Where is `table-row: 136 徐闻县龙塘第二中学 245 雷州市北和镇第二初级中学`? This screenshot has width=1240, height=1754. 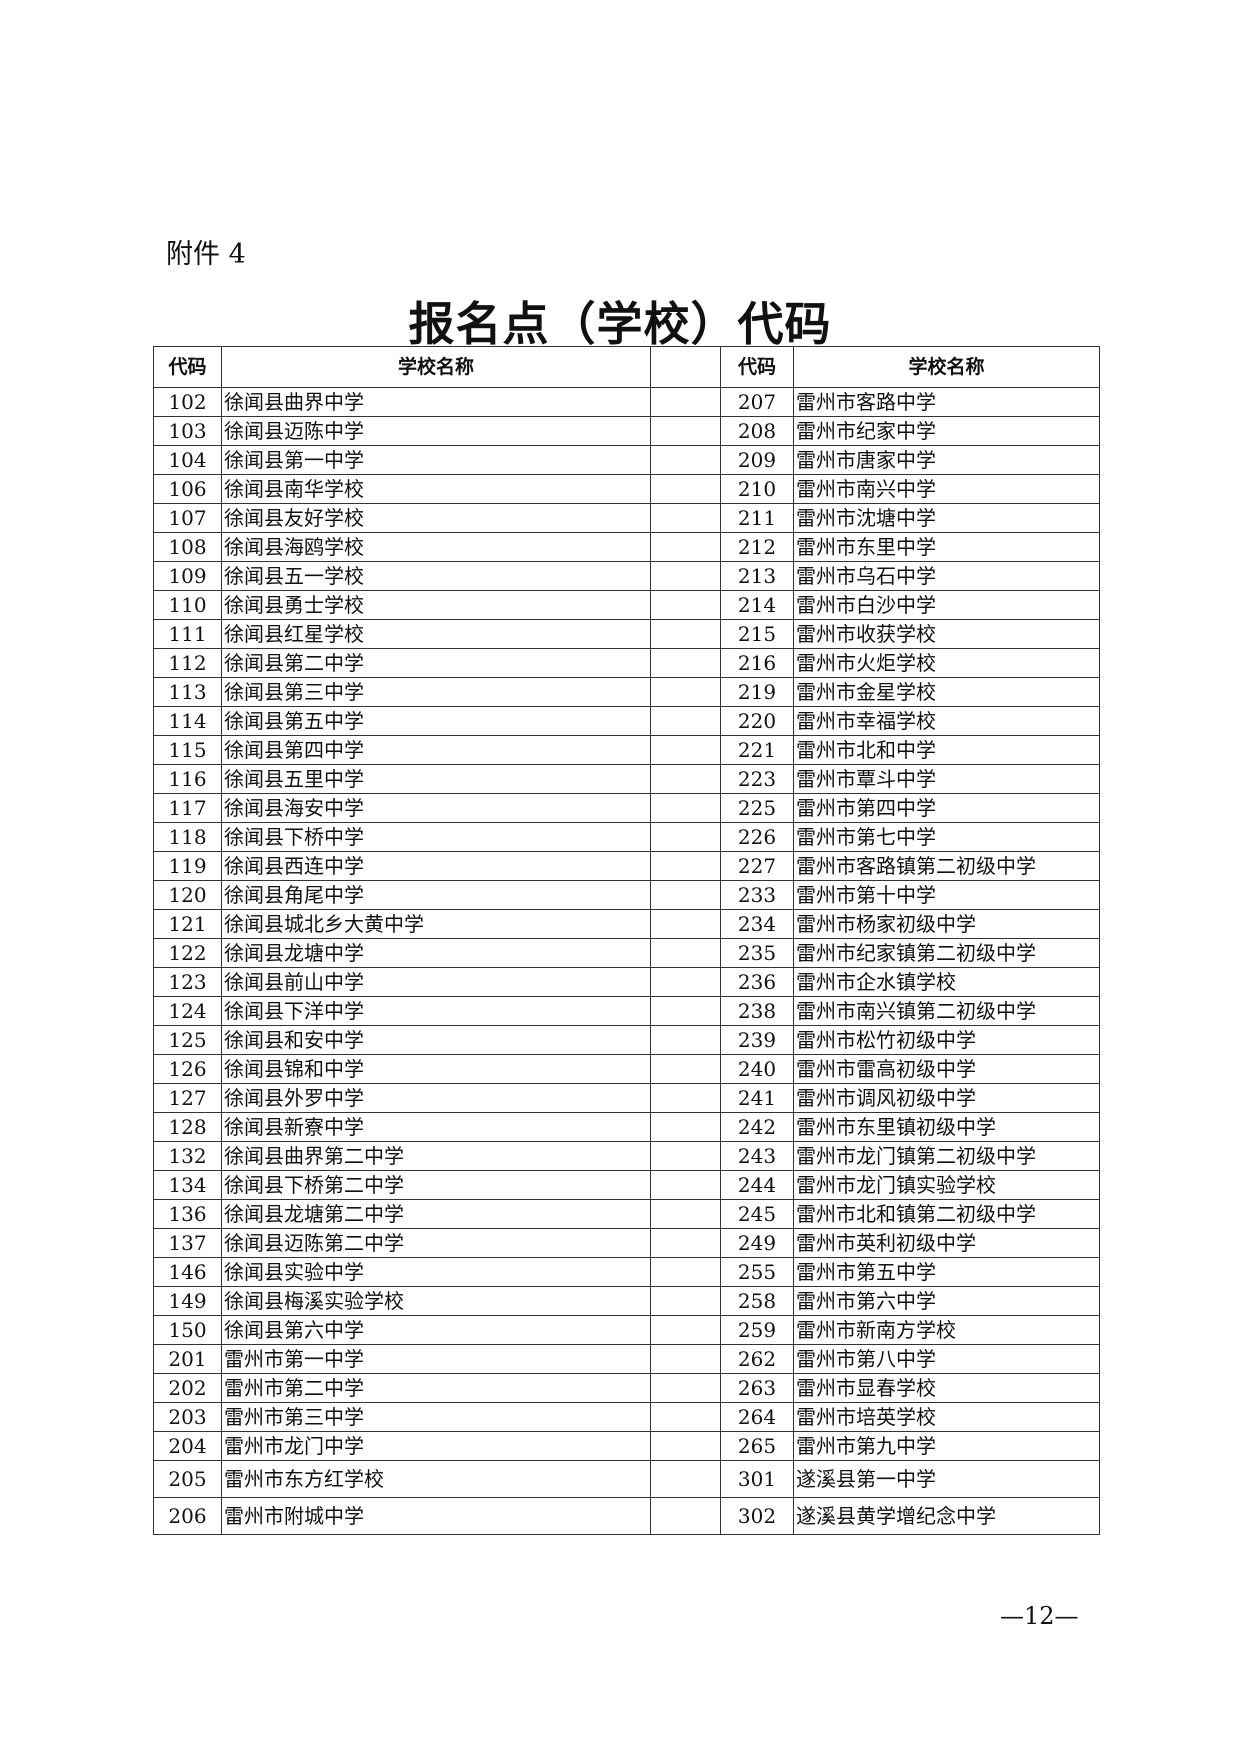 table-row: 136 徐闻县龙塘第二中学 245 雷州市北和镇第二初级中学 is located at coordinates (626, 1214).